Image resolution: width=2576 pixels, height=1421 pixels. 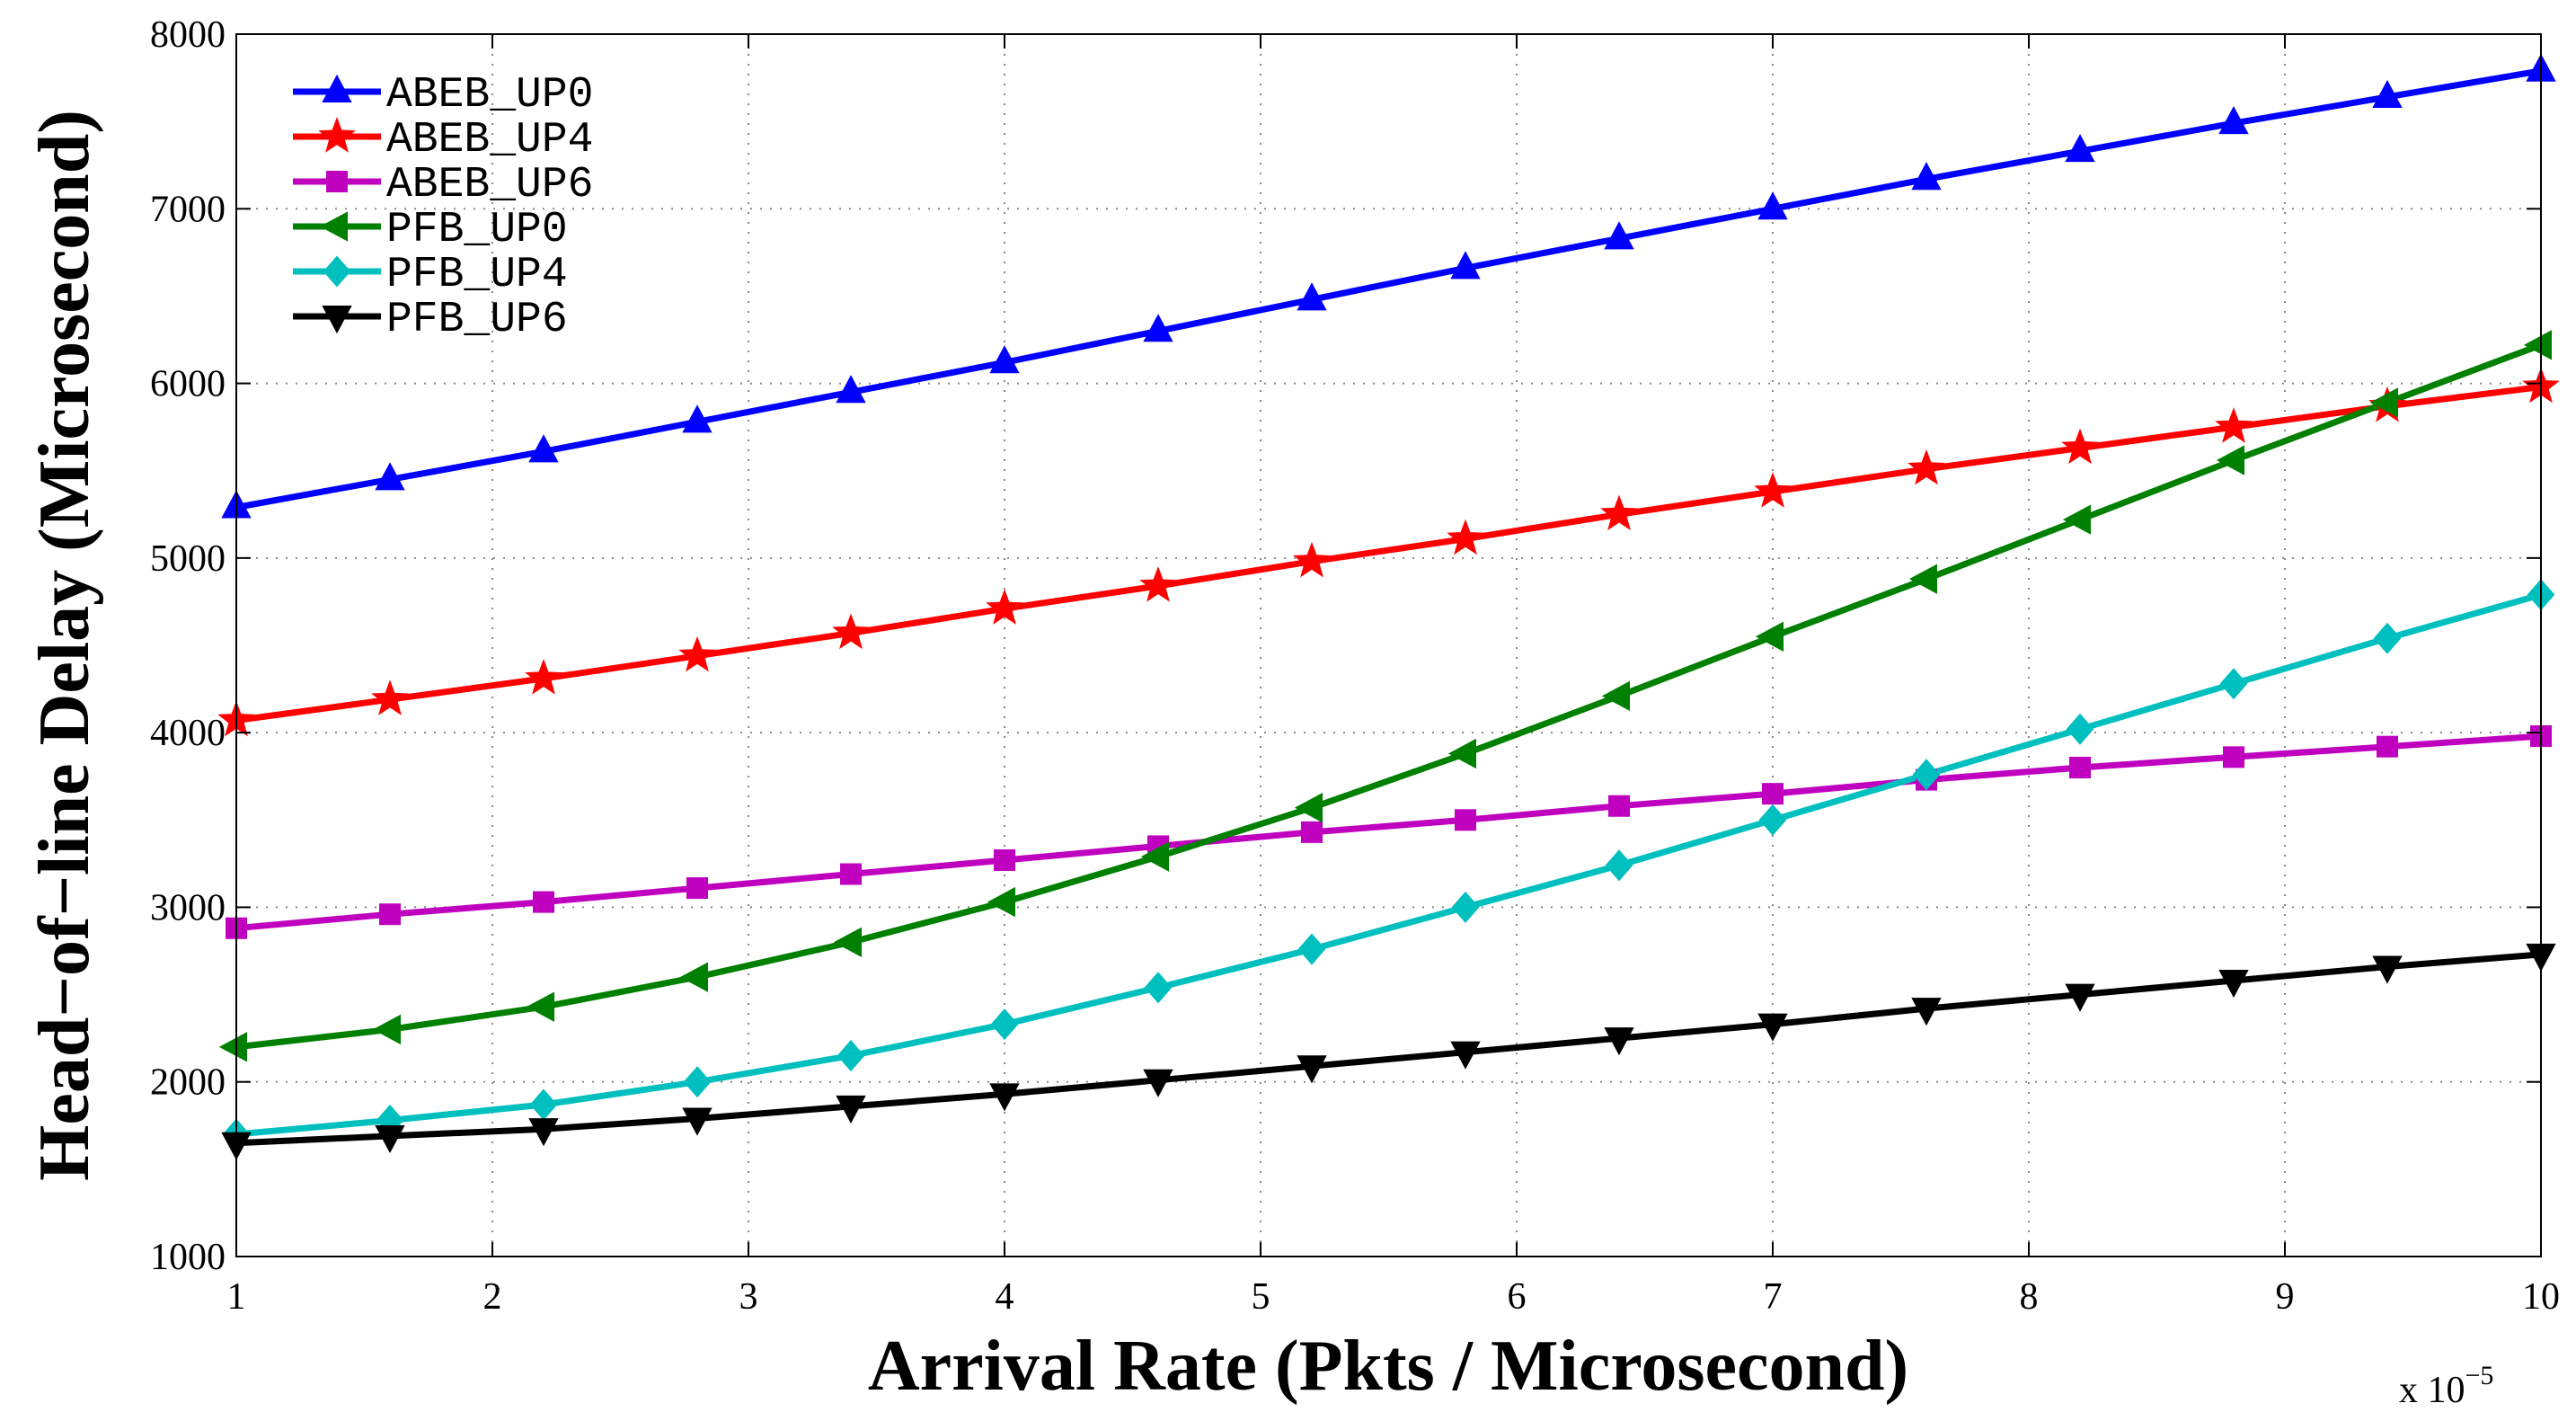 What do you see at coordinates (1388, 1049) in the screenshot?
I see `series-line-pfb-up6` at bounding box center [1388, 1049].